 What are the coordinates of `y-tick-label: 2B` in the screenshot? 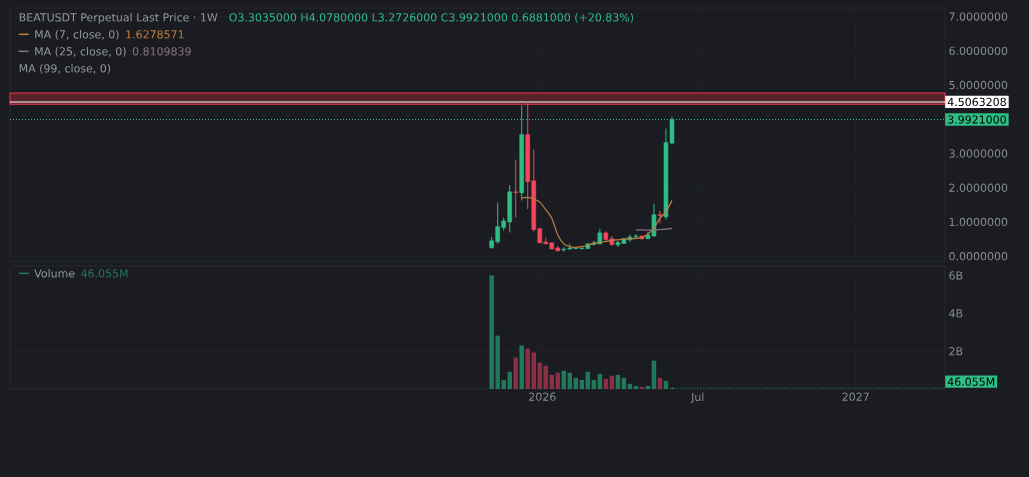 It's located at (956, 351).